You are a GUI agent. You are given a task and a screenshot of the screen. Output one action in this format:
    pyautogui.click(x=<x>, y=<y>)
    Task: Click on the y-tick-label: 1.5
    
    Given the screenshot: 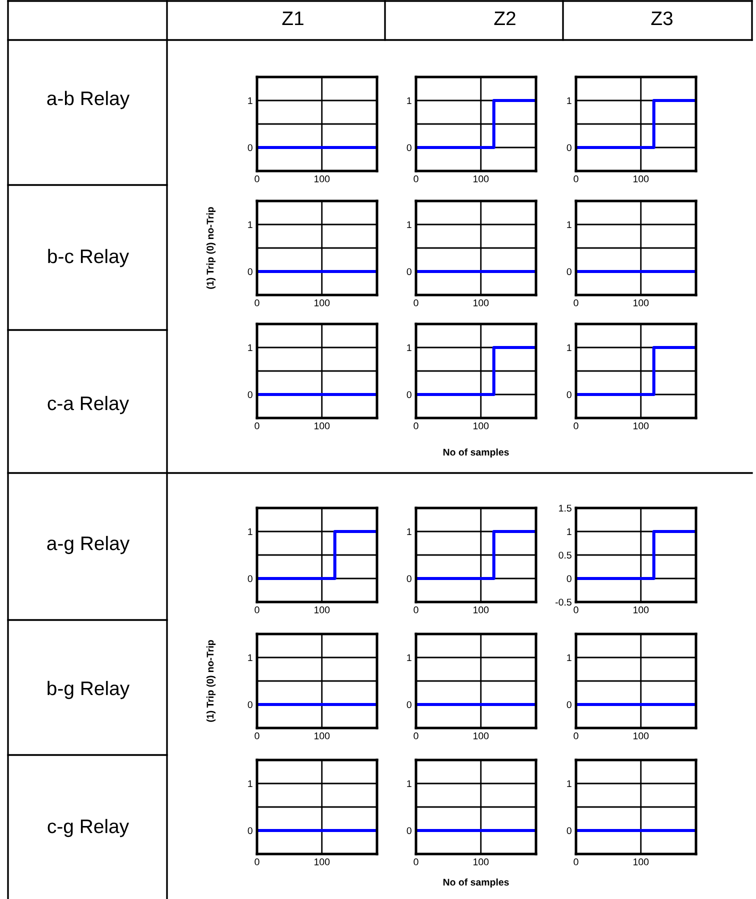 What is the action you would take?
    pyautogui.click(x=565, y=508)
    